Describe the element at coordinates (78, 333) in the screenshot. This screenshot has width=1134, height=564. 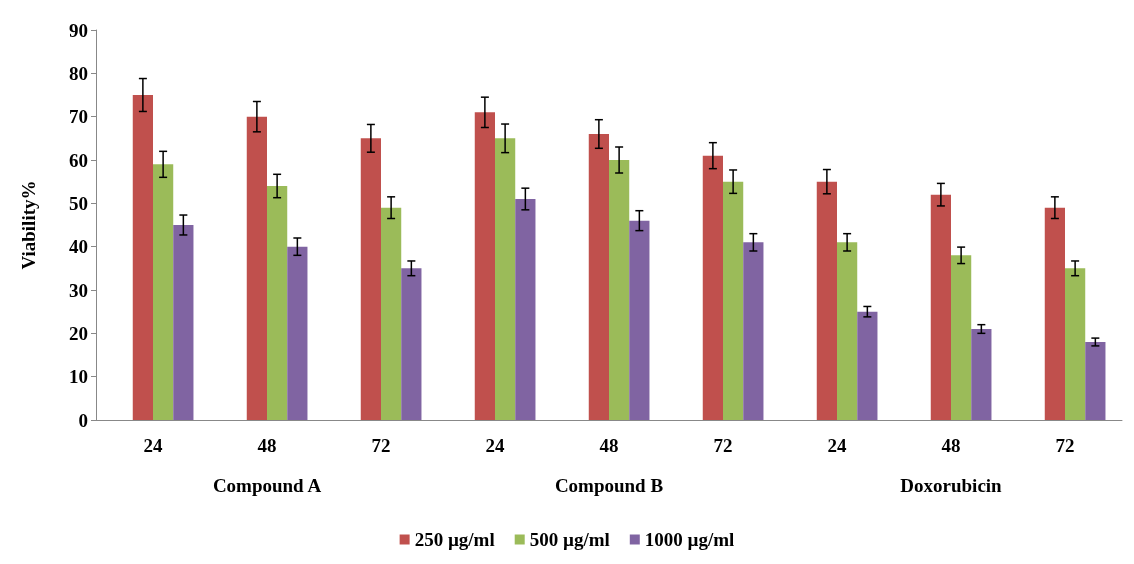
I see `y-tick-label: 20` at that location.